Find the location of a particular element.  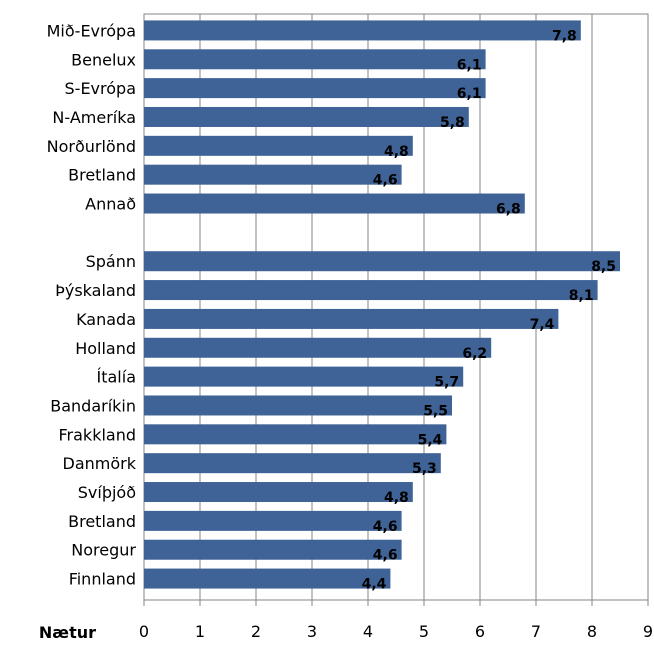

category-label: Annað is located at coordinates (110, 204).